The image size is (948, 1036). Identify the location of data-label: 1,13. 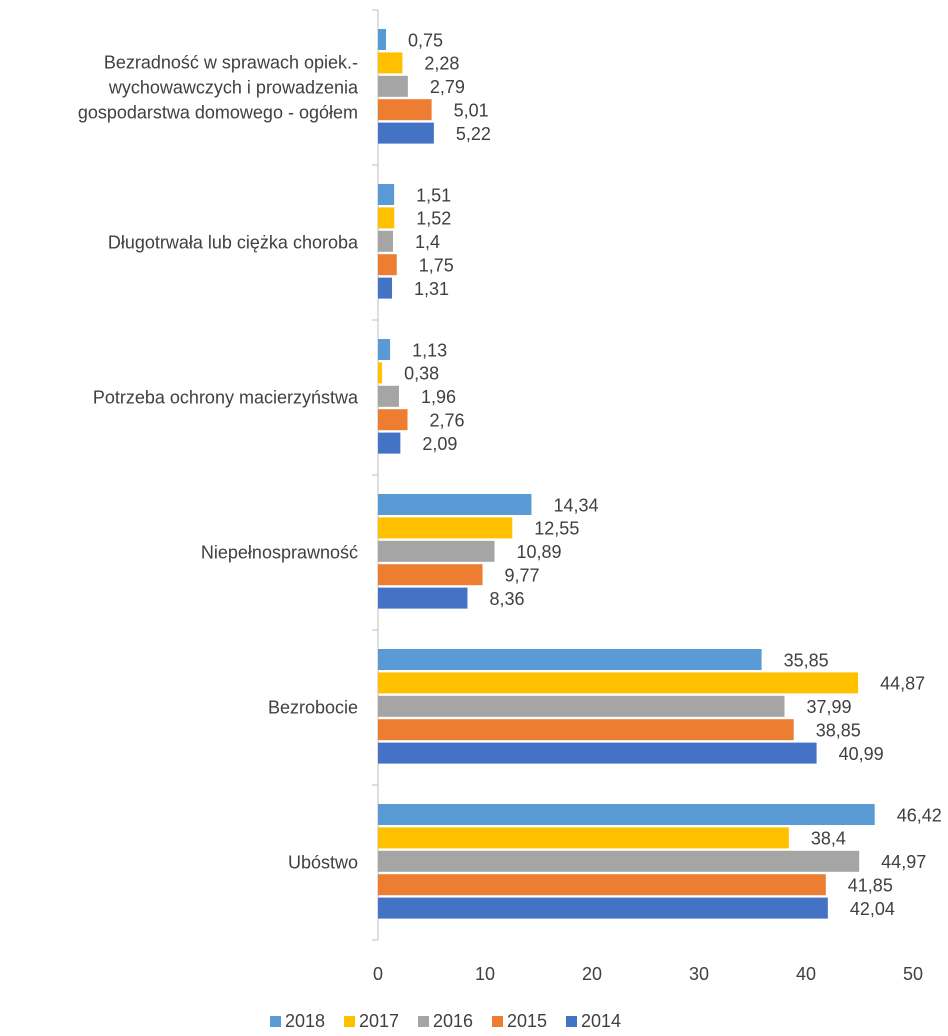
(429, 350).